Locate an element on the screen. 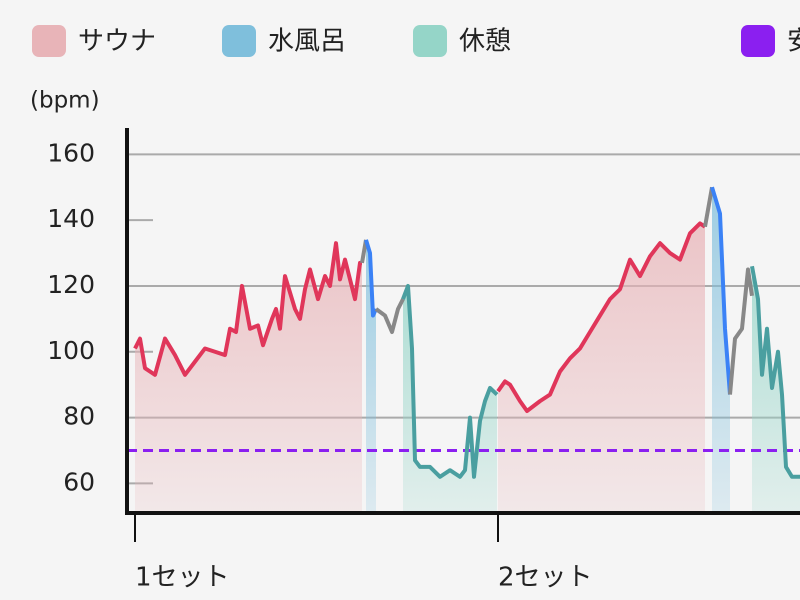 The width and height of the screenshot is (800, 600). y-tick-label: 120 is located at coordinates (71, 284).